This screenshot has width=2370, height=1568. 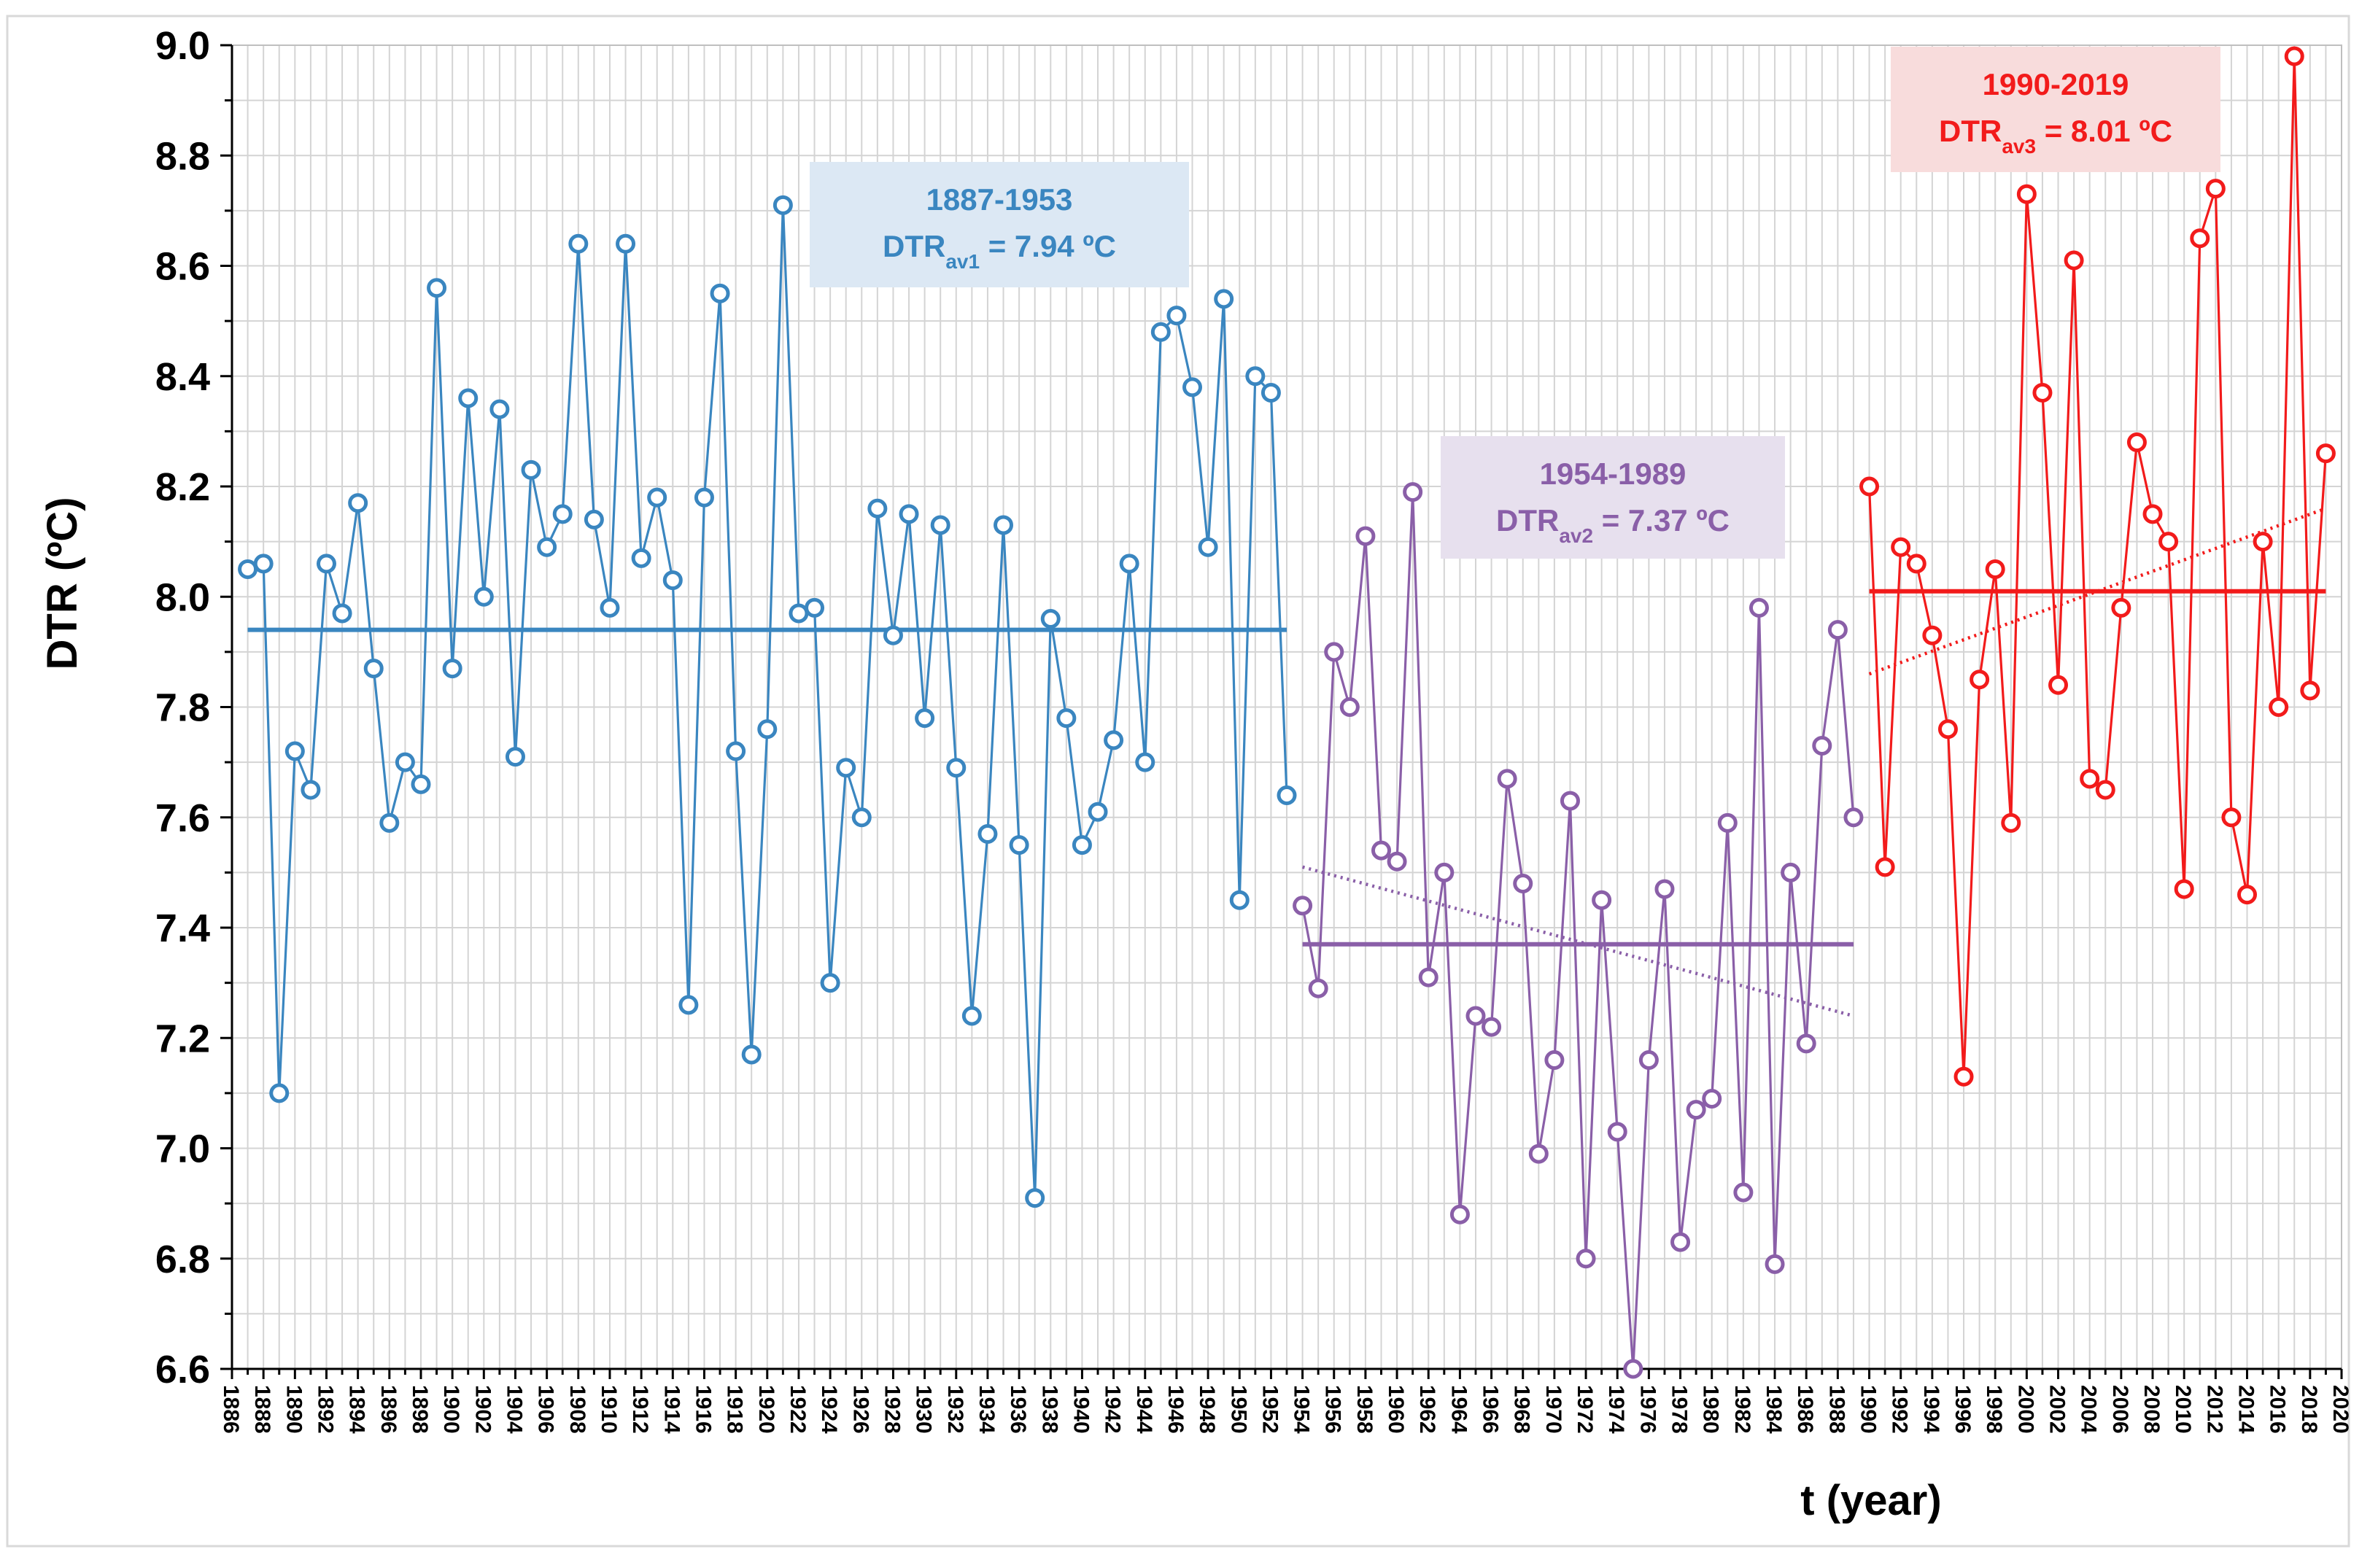 I want to click on x-tick-label: 2008, so click(x=2151, y=1409).